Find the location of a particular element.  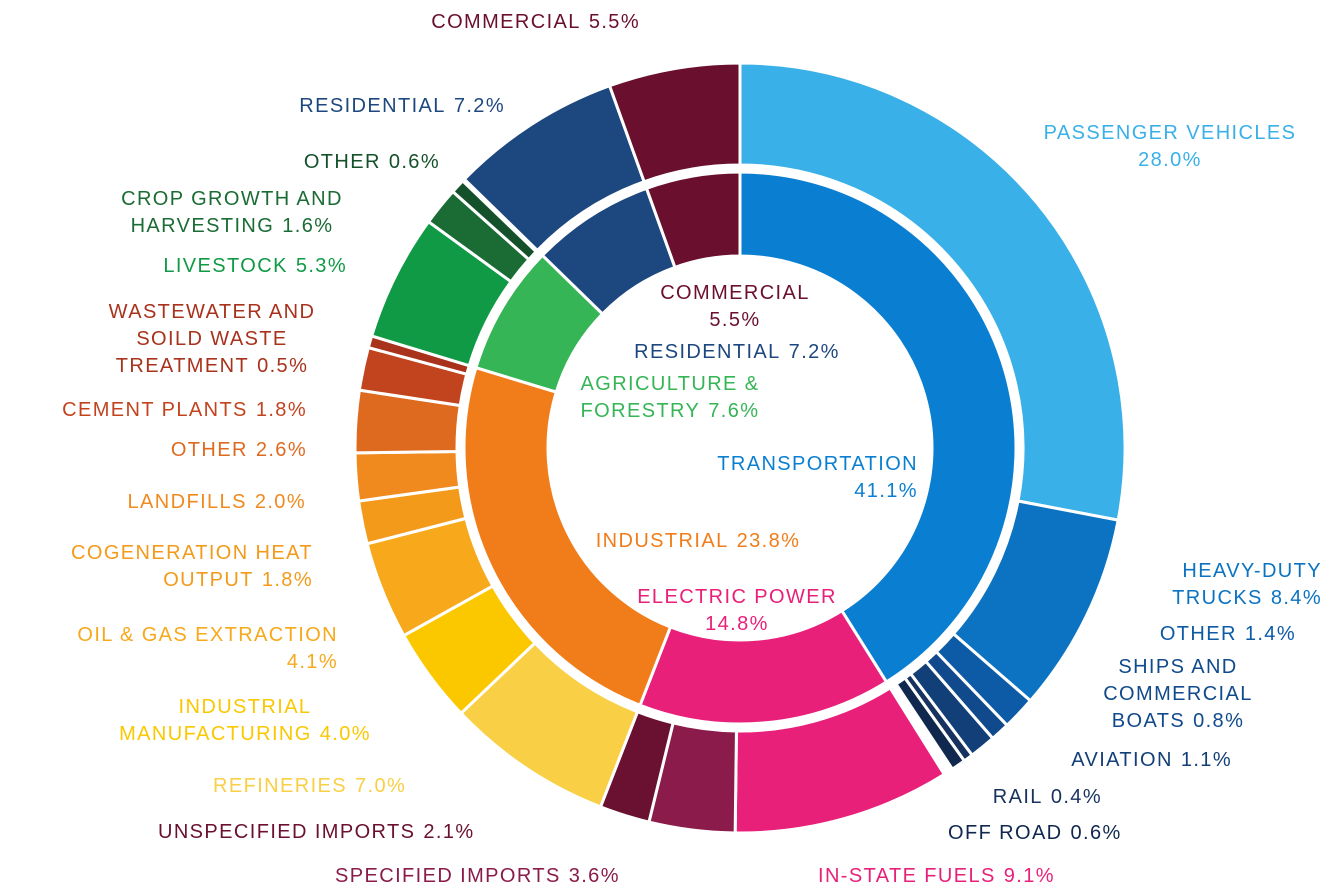

segment-value: 41.1% is located at coordinates (886, 491).